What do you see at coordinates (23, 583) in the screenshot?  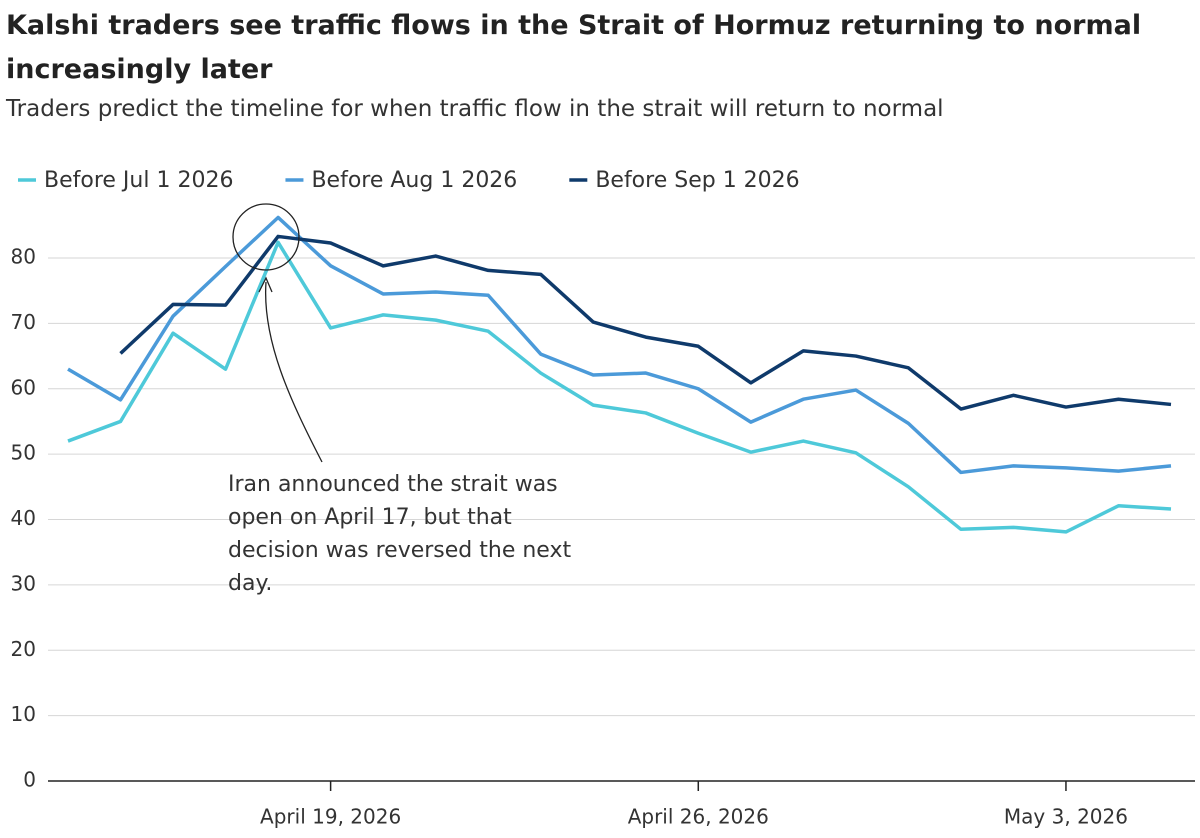 I see `y-tick-label: 30` at bounding box center [23, 583].